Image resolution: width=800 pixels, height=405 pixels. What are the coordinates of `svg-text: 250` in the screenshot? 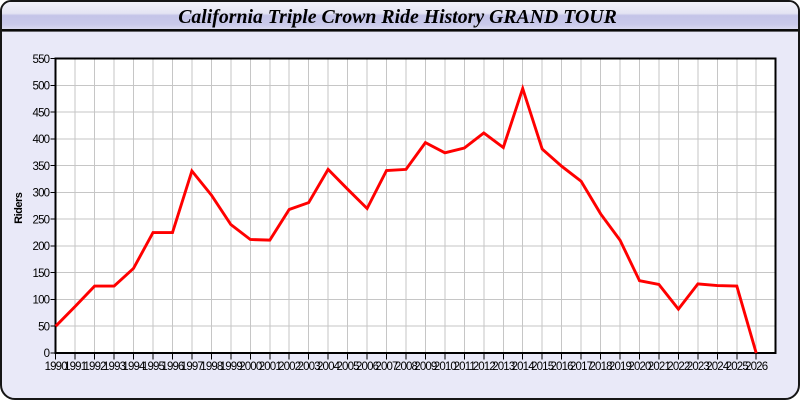 It's located at (41, 220).